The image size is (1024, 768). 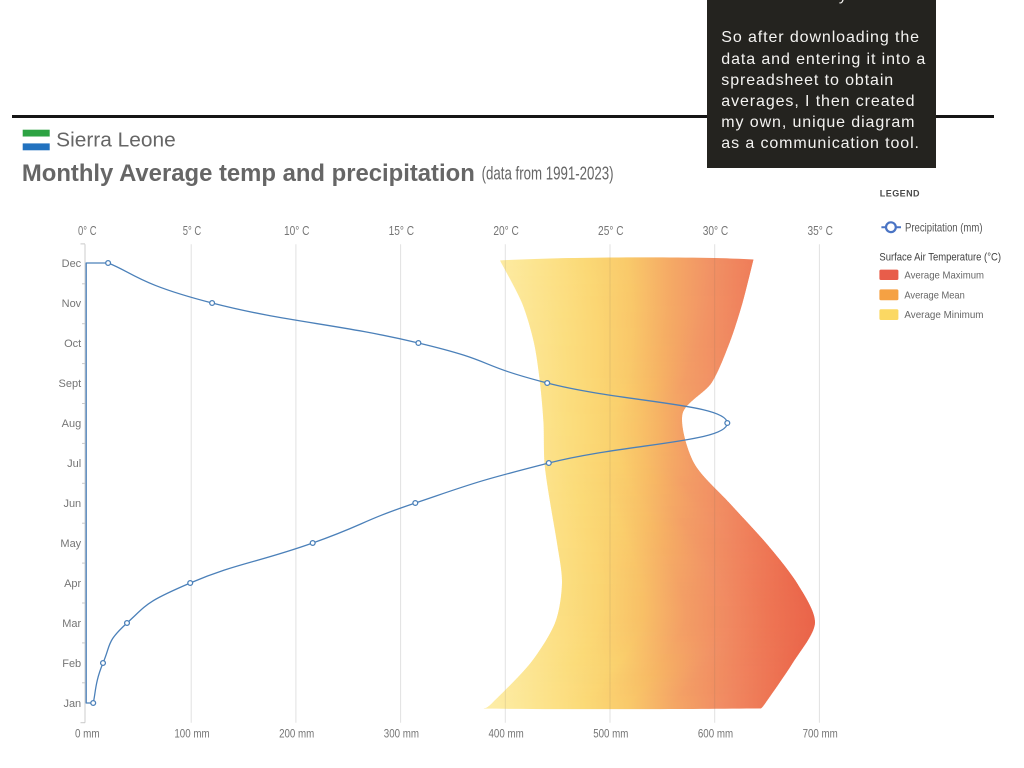 I want to click on svg-text: 500 mm, so click(x=610, y=733).